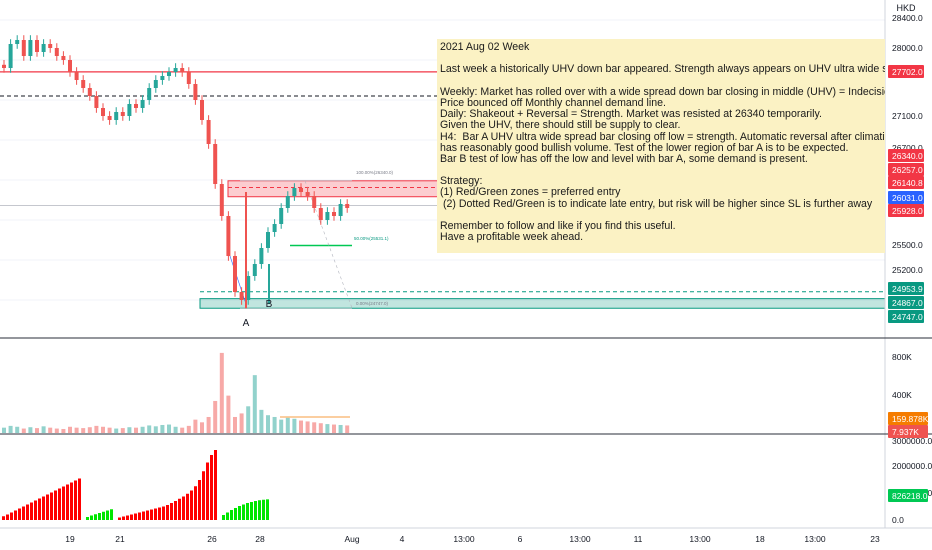  Describe the element at coordinates (542, 303) in the screenshot. I see `support-zone` at that location.